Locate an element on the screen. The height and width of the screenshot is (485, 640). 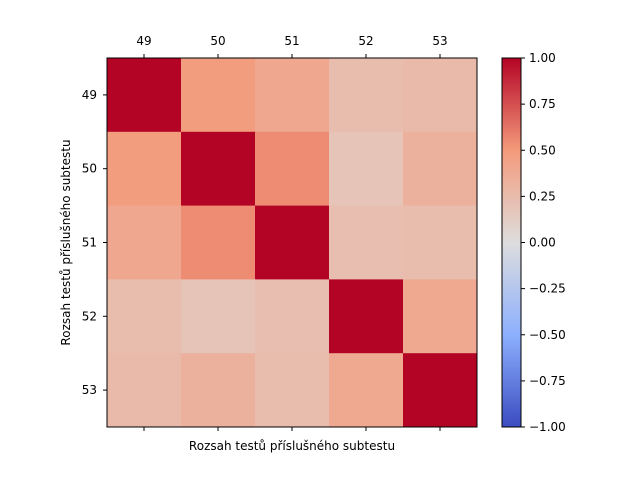
colorbar-ticks: 1.00 0.75 0.50 0.25 0.00 −0.25 −0.50 −0.75 −1.00 is located at coordinates (543, 242).